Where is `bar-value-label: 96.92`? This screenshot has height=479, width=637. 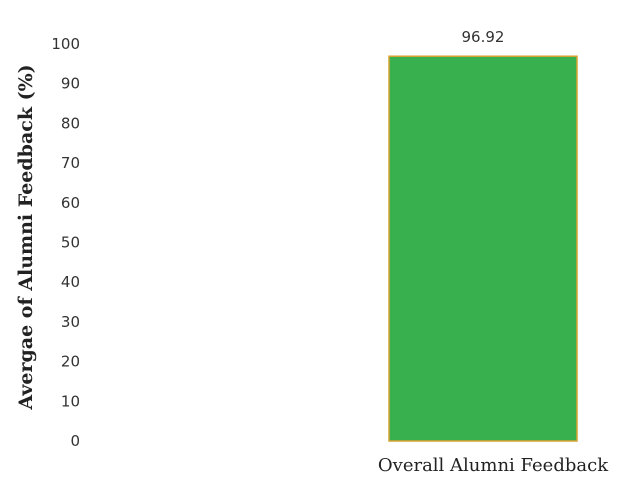 bar-value-label: 96.92 is located at coordinates (483, 37).